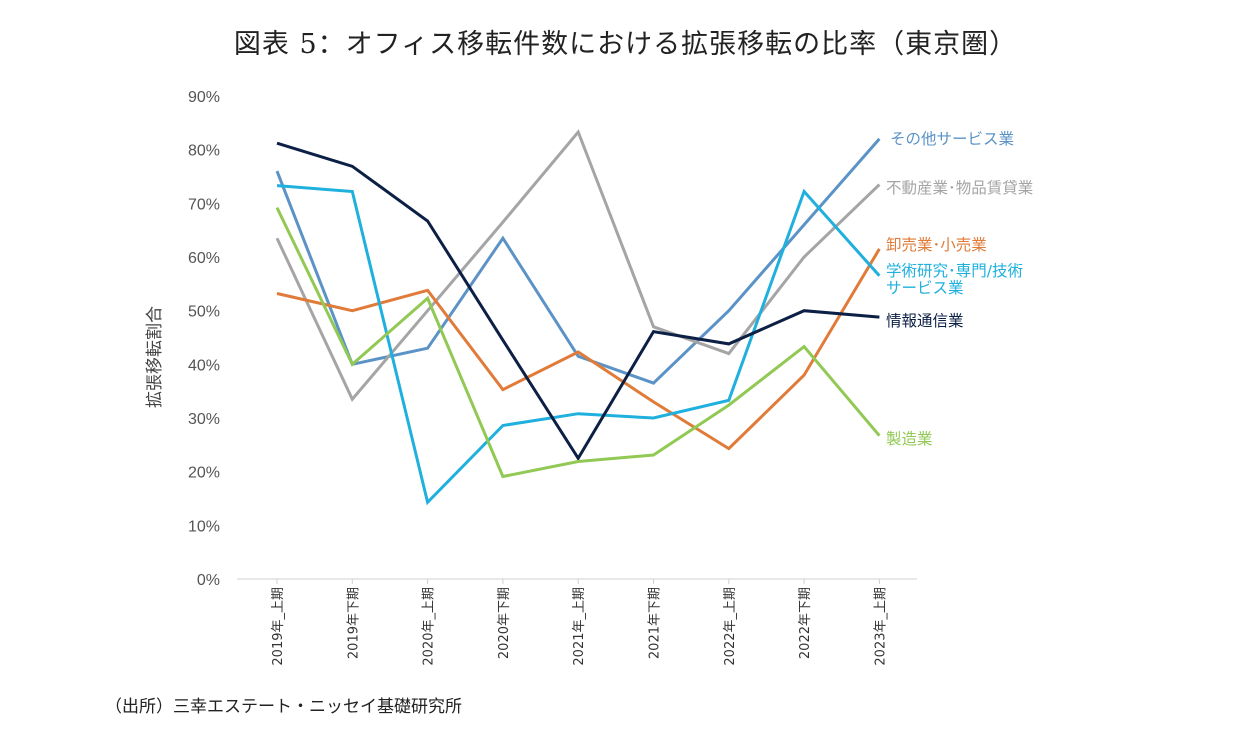 The image size is (1251, 753). I want to click on chart-title: 図表 5：オフィス移転件数における拡張移転の比率（東京圏）, so click(625, 44).